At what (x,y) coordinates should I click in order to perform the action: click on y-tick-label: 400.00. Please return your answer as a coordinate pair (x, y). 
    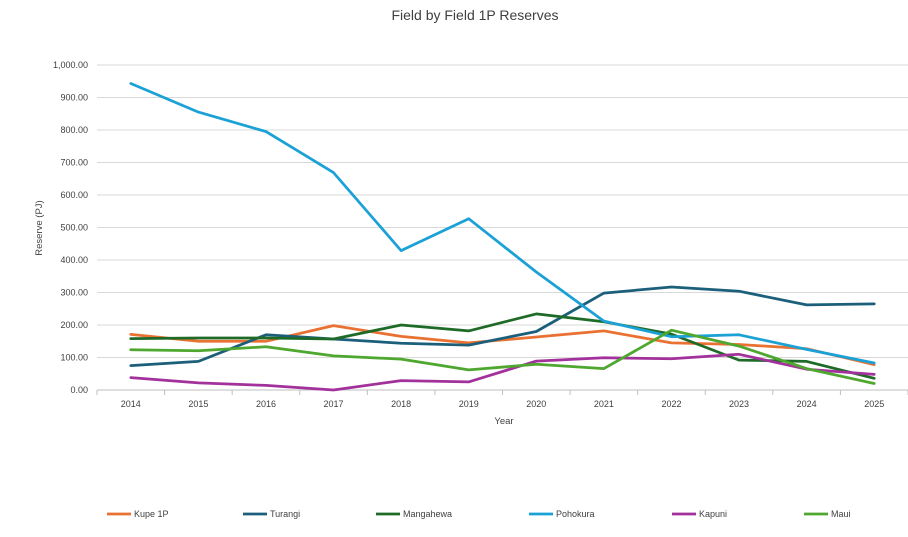
    Looking at the image, I should click on (74, 260).